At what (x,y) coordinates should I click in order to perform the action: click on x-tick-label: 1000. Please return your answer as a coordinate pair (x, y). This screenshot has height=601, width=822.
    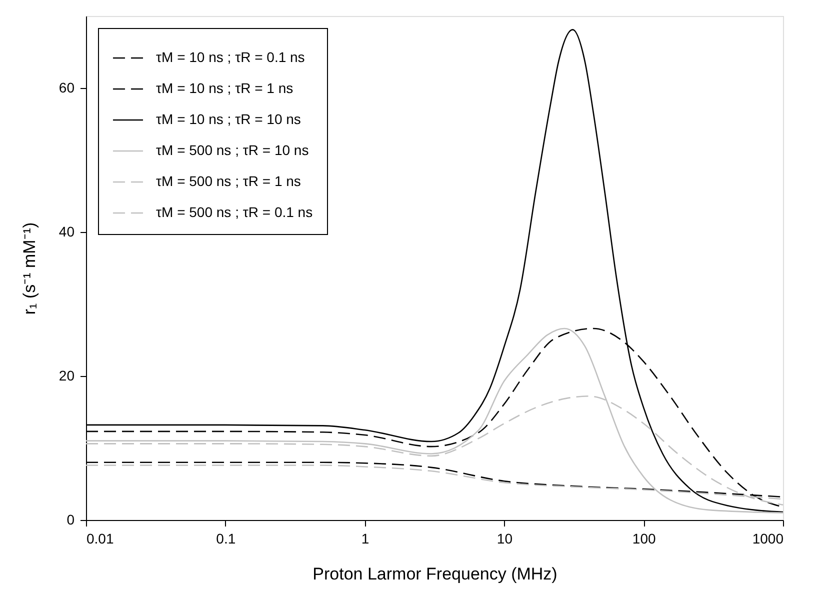
    Looking at the image, I should click on (768, 538).